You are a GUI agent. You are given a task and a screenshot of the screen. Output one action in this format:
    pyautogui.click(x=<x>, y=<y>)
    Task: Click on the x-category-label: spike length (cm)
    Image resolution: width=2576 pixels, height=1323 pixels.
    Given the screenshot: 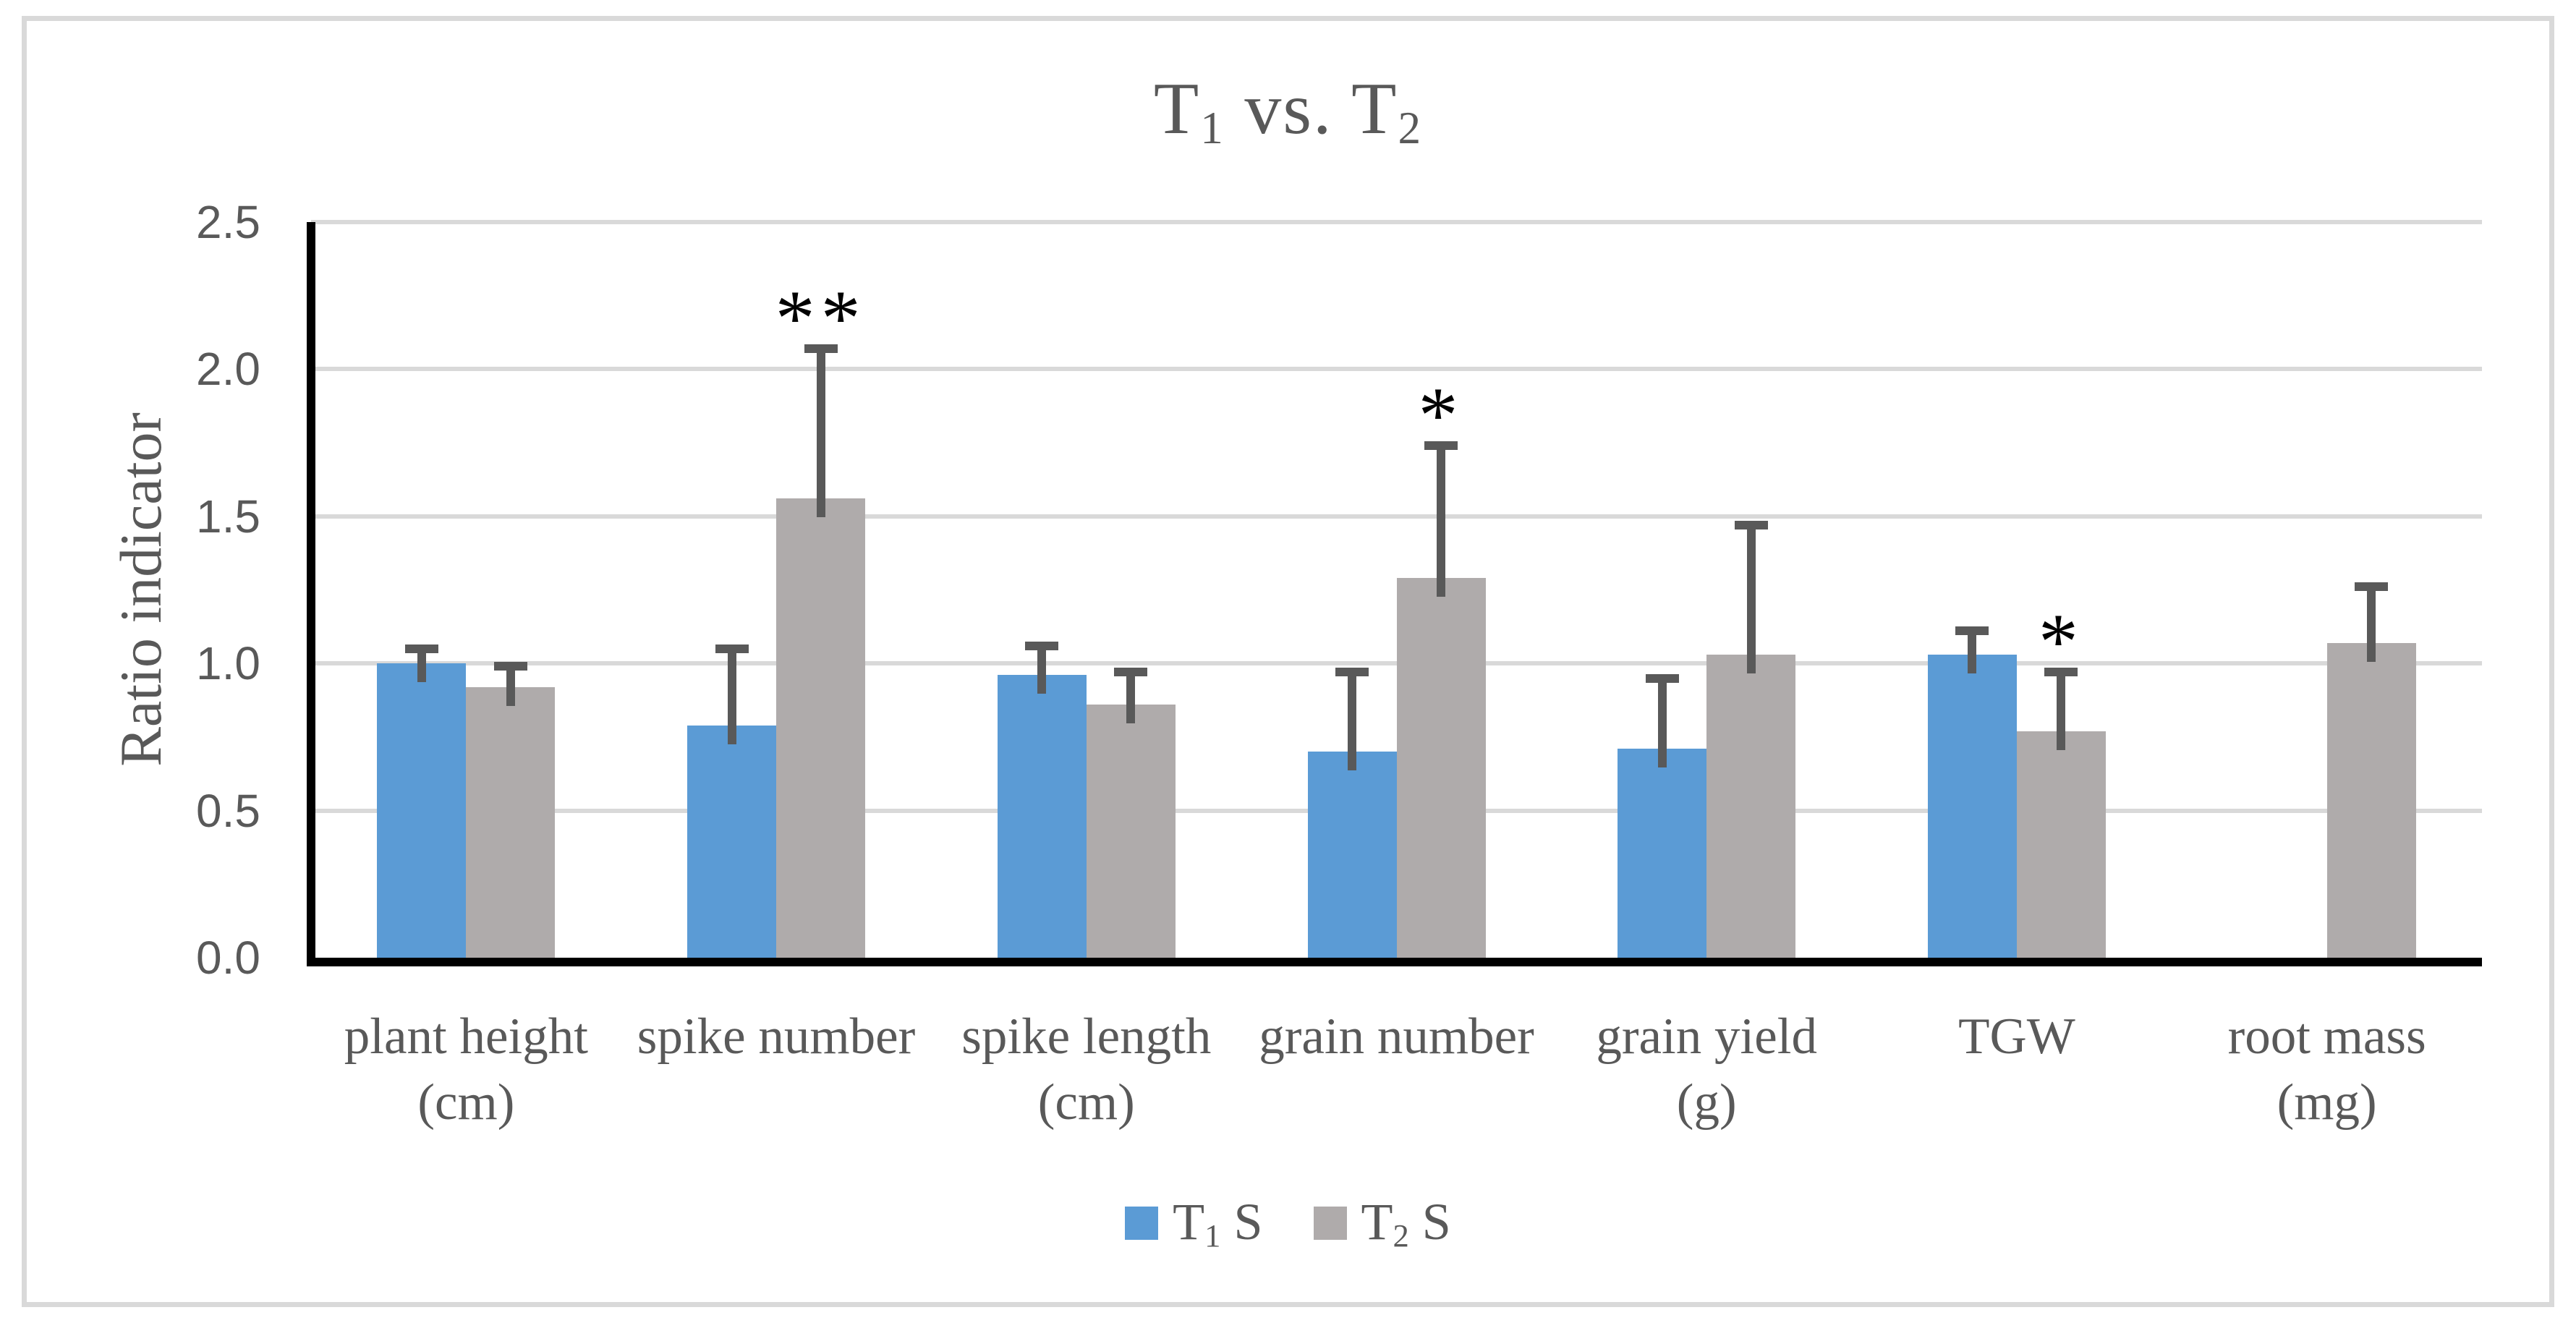 What is the action you would take?
    pyautogui.click(x=1086, y=1070)
    